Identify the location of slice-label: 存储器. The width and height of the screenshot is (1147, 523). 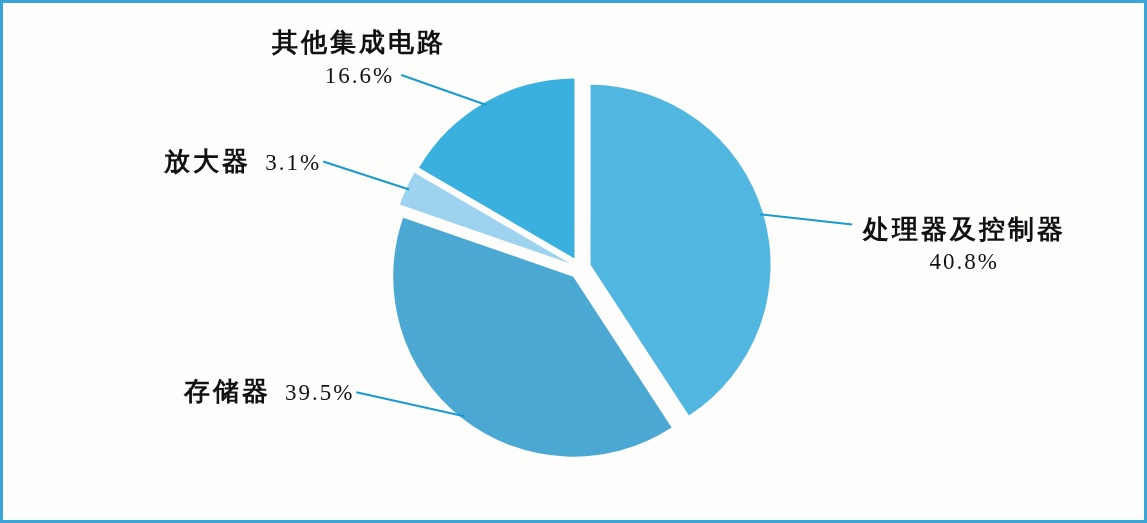
(226, 392).